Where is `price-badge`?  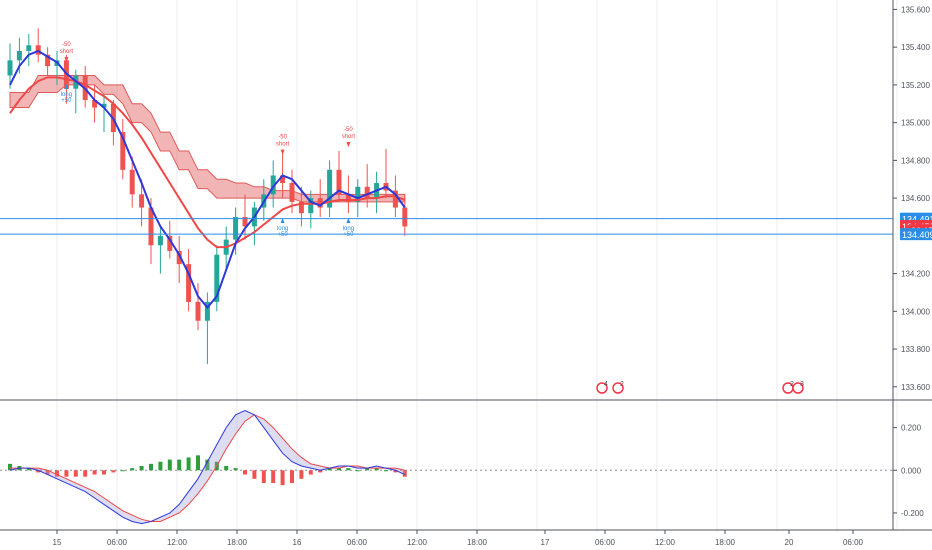 price-badge is located at coordinates (916, 234).